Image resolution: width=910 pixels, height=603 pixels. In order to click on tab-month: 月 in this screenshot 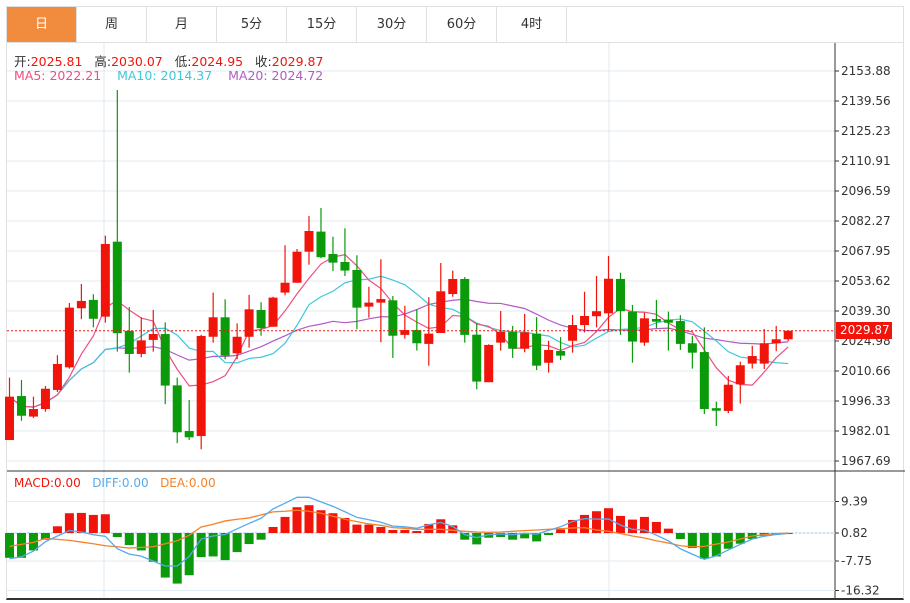, I will do `click(182, 24)`.